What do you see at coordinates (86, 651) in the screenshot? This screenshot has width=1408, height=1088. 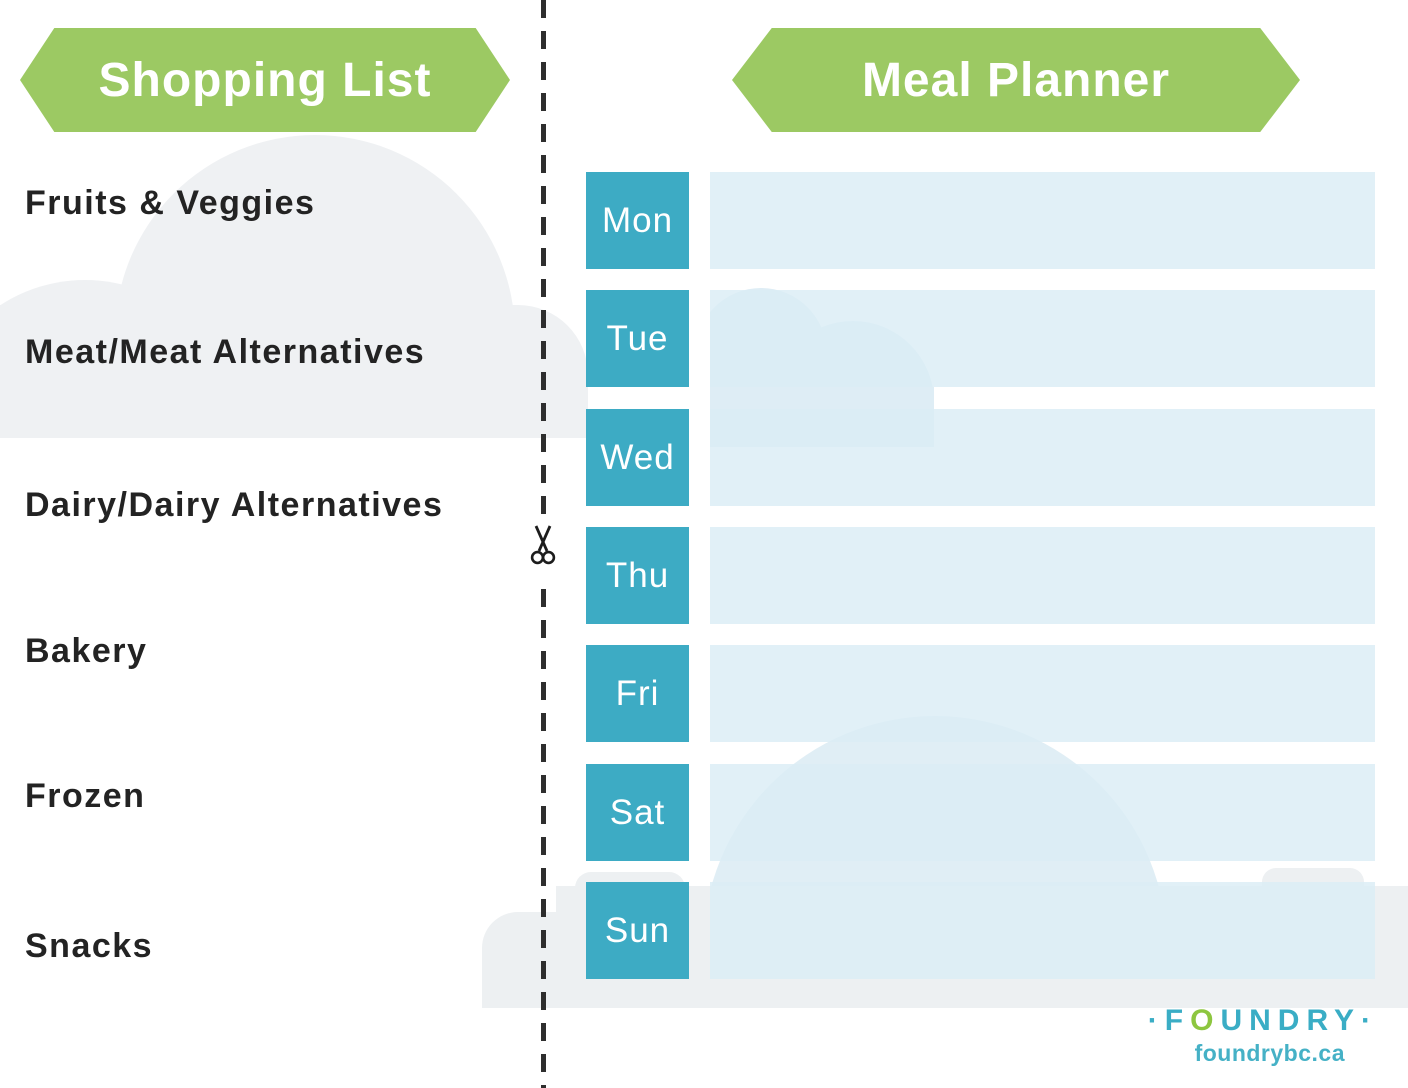 I see `category-label-bakery: Bakery` at bounding box center [86, 651].